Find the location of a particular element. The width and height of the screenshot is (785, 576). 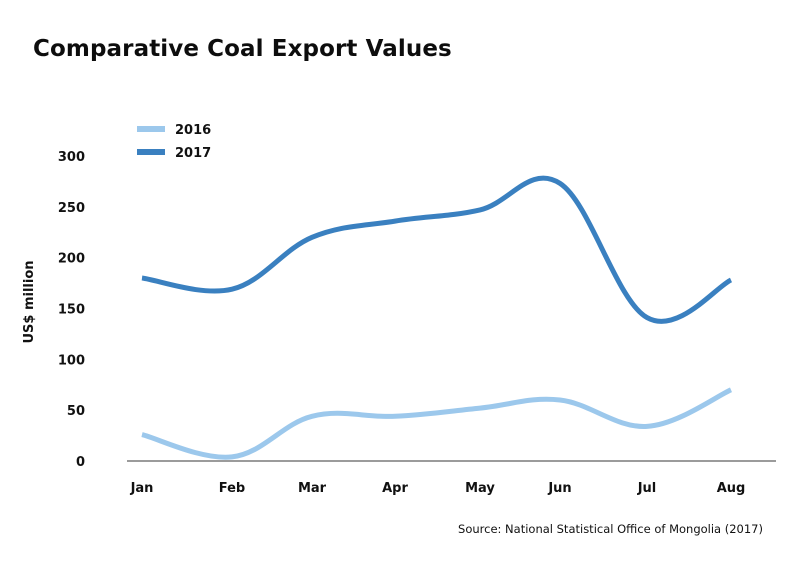

x-tick-label: Feb is located at coordinates (232, 488).